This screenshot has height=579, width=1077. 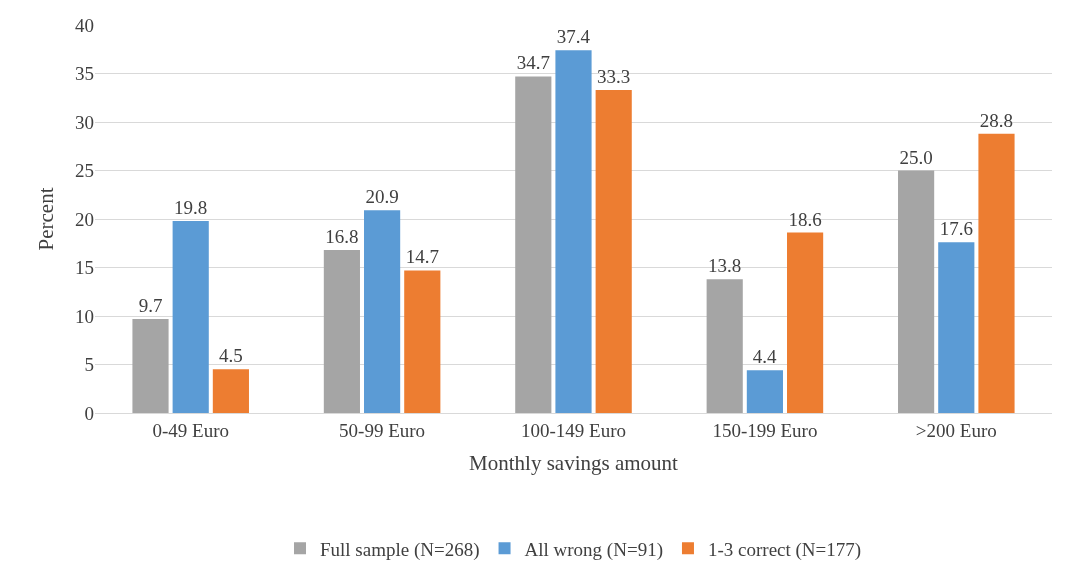 What do you see at coordinates (400, 549) in the screenshot?
I see `legend-label: Full sample (N=268)` at bounding box center [400, 549].